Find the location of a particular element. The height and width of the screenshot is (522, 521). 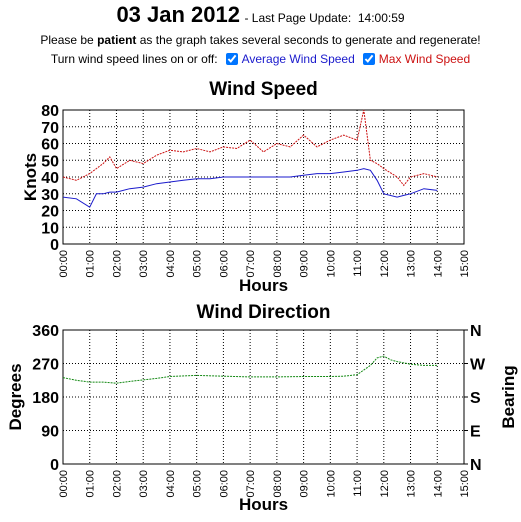

last-update: - Last Page Update: 14:00:59 is located at coordinates (324, 18).